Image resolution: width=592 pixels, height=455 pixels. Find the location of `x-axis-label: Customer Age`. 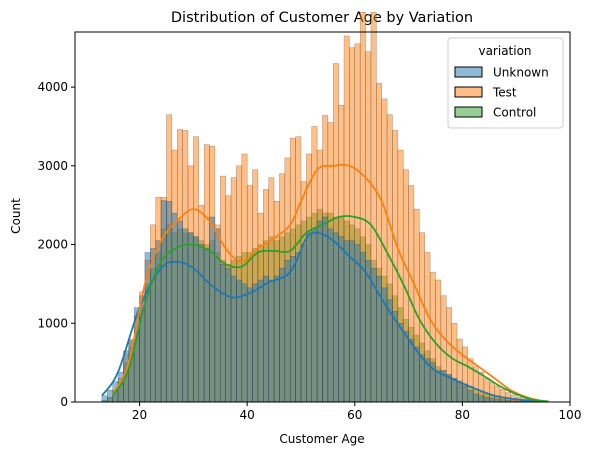

x-axis-label: Customer Age is located at coordinates (321, 439).